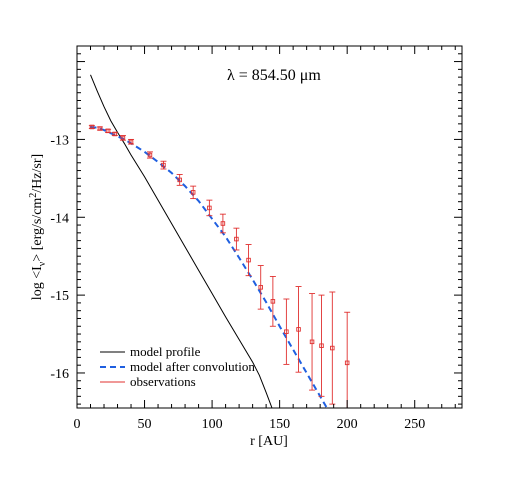  I want to click on x-tick-label: 200, so click(347, 424).